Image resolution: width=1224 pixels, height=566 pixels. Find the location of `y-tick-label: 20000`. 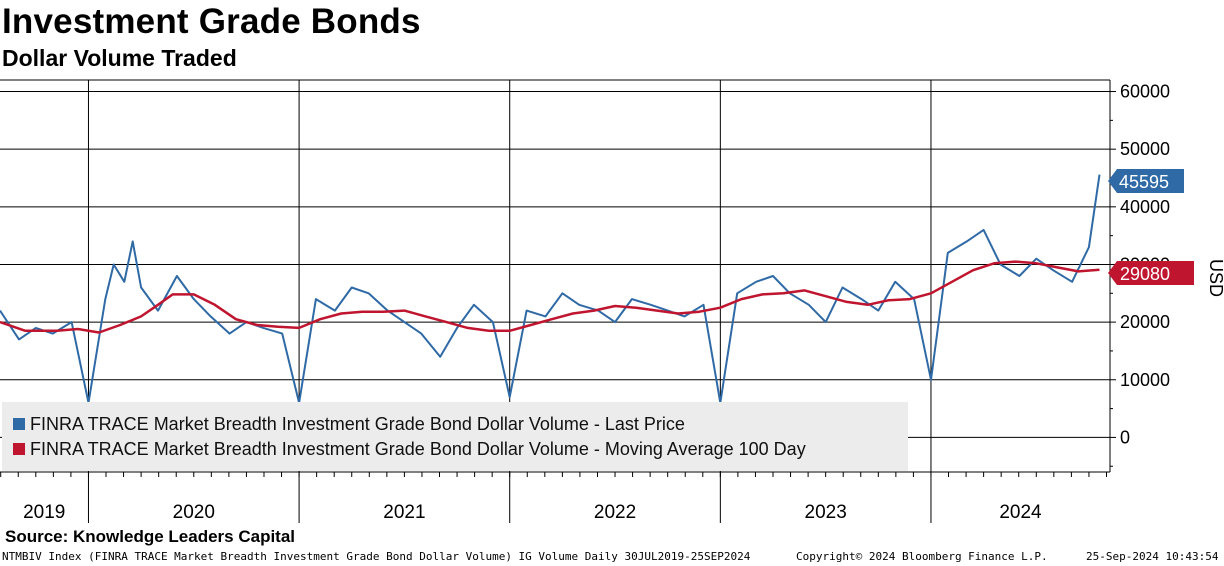

y-tick-label: 20000 is located at coordinates (1145, 322).